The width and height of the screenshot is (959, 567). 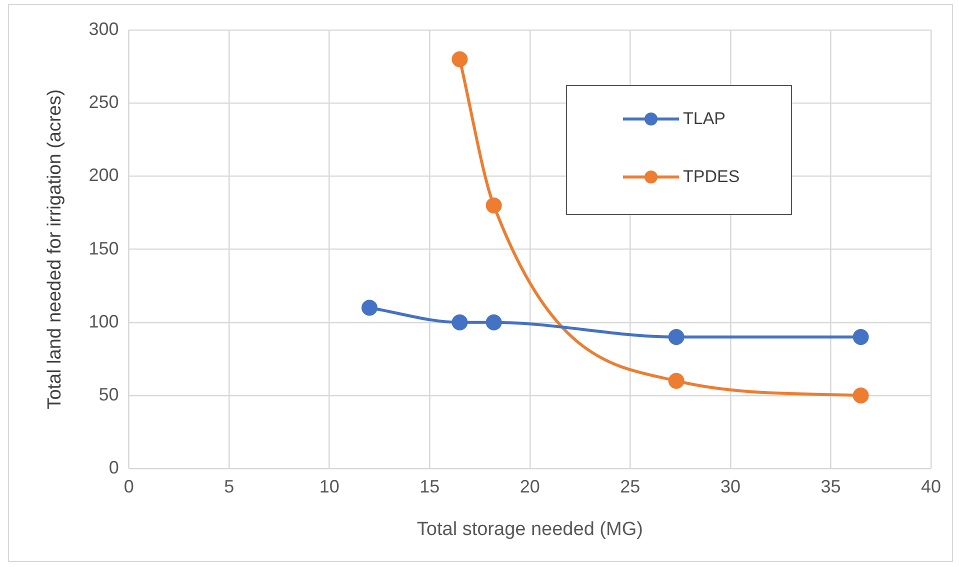 I want to click on legend-label: TLAP, so click(x=704, y=119).